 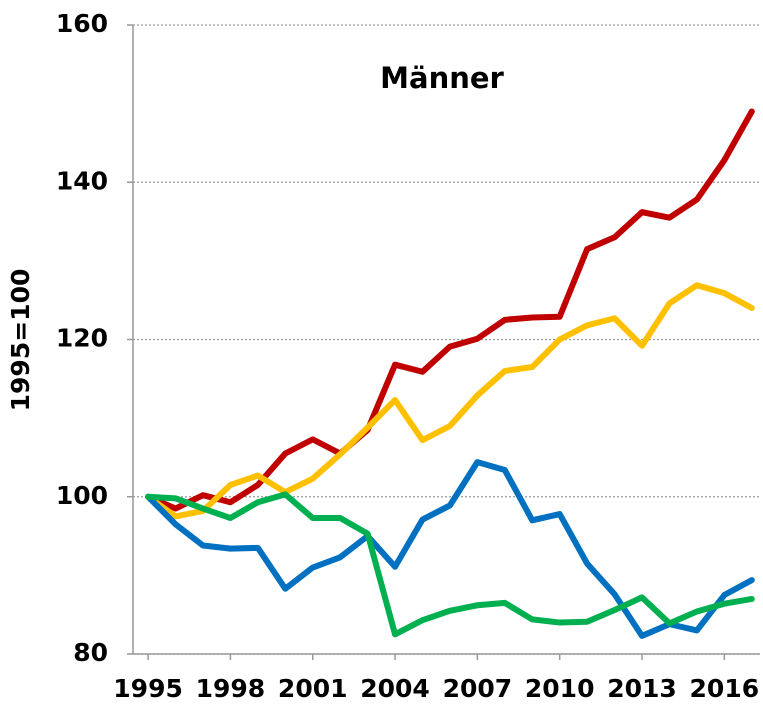 I want to click on x-tick-label: 2016, so click(x=725, y=688).